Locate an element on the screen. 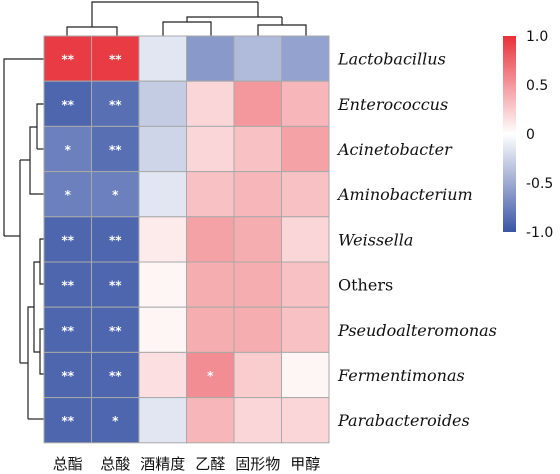 This screenshot has width=560, height=474. row-label: Parabacteroides is located at coordinates (403, 420).